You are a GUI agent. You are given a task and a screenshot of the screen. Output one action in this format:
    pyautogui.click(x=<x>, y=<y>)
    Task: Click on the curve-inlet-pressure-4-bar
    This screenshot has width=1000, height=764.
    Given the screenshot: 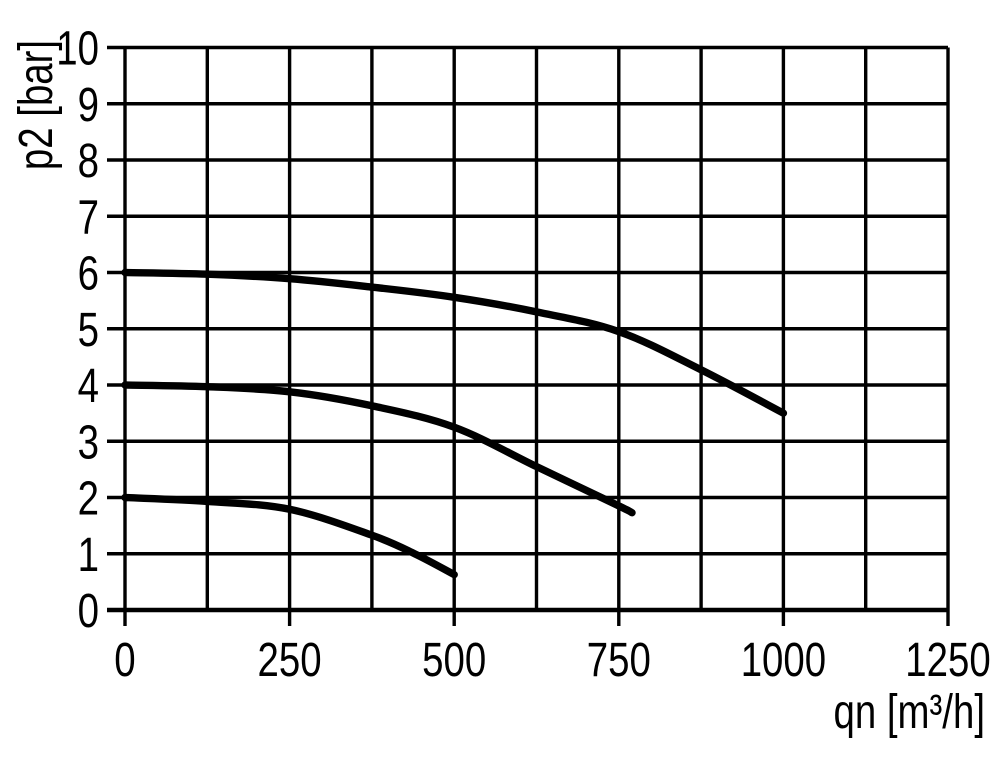 What is the action you would take?
    pyautogui.click(x=378, y=449)
    